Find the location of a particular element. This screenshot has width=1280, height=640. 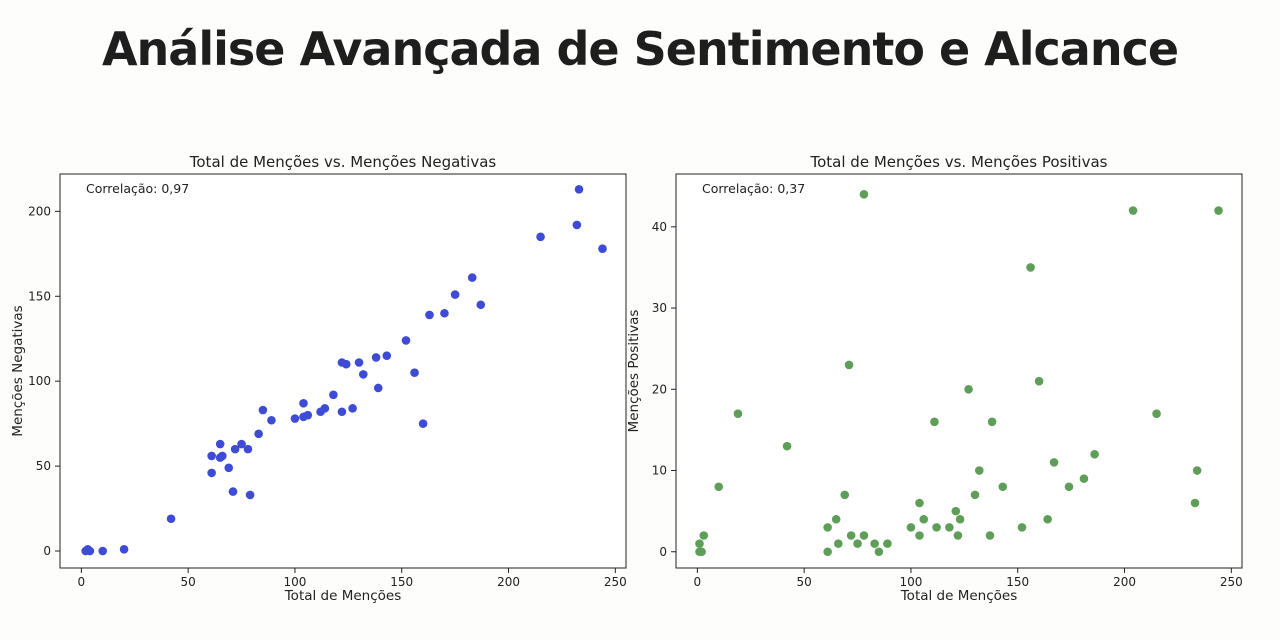

x-tick-label: 150 is located at coordinates (1017, 582).